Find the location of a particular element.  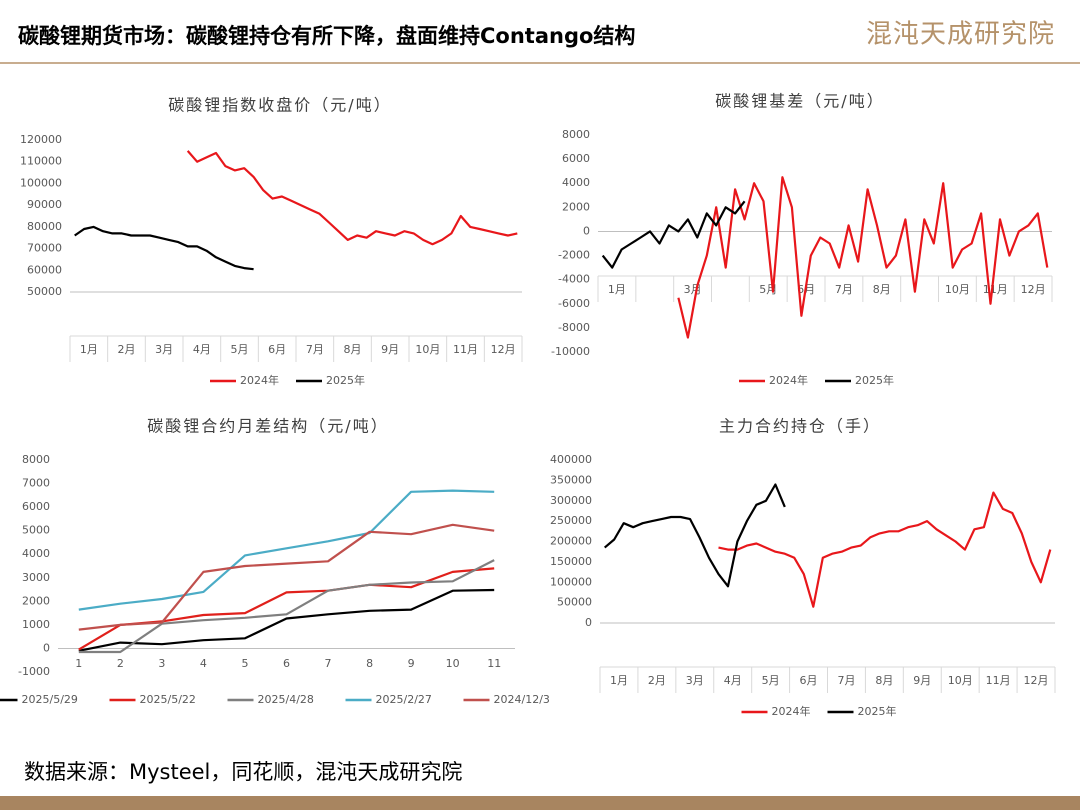

page-title: 碳酸锂期货市场：碳酸锂持仓有所下降，盘面维持Contango结构 is located at coordinates (326, 36).